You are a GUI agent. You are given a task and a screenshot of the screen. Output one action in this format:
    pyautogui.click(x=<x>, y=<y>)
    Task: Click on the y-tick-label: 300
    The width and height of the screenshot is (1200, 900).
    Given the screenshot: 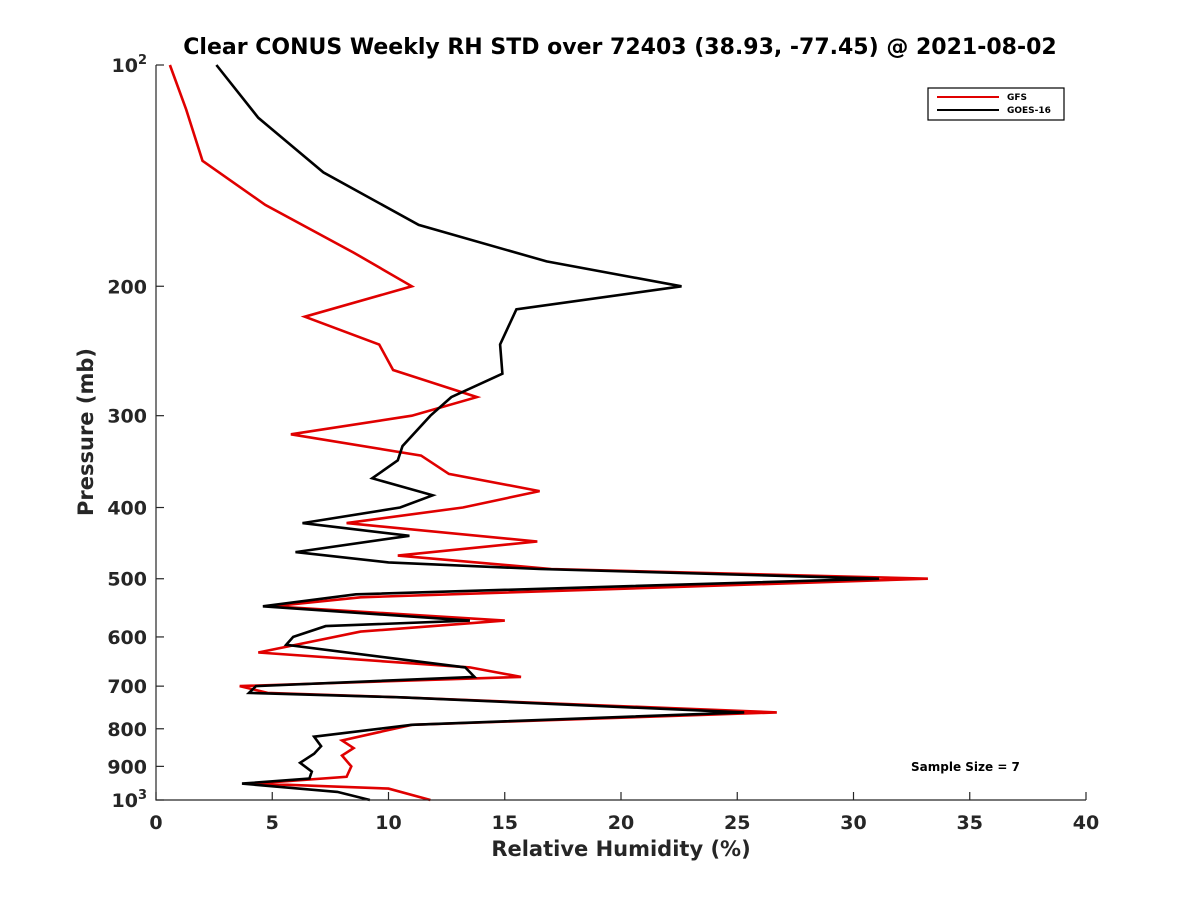 What is the action you would take?
    pyautogui.click(x=127, y=417)
    